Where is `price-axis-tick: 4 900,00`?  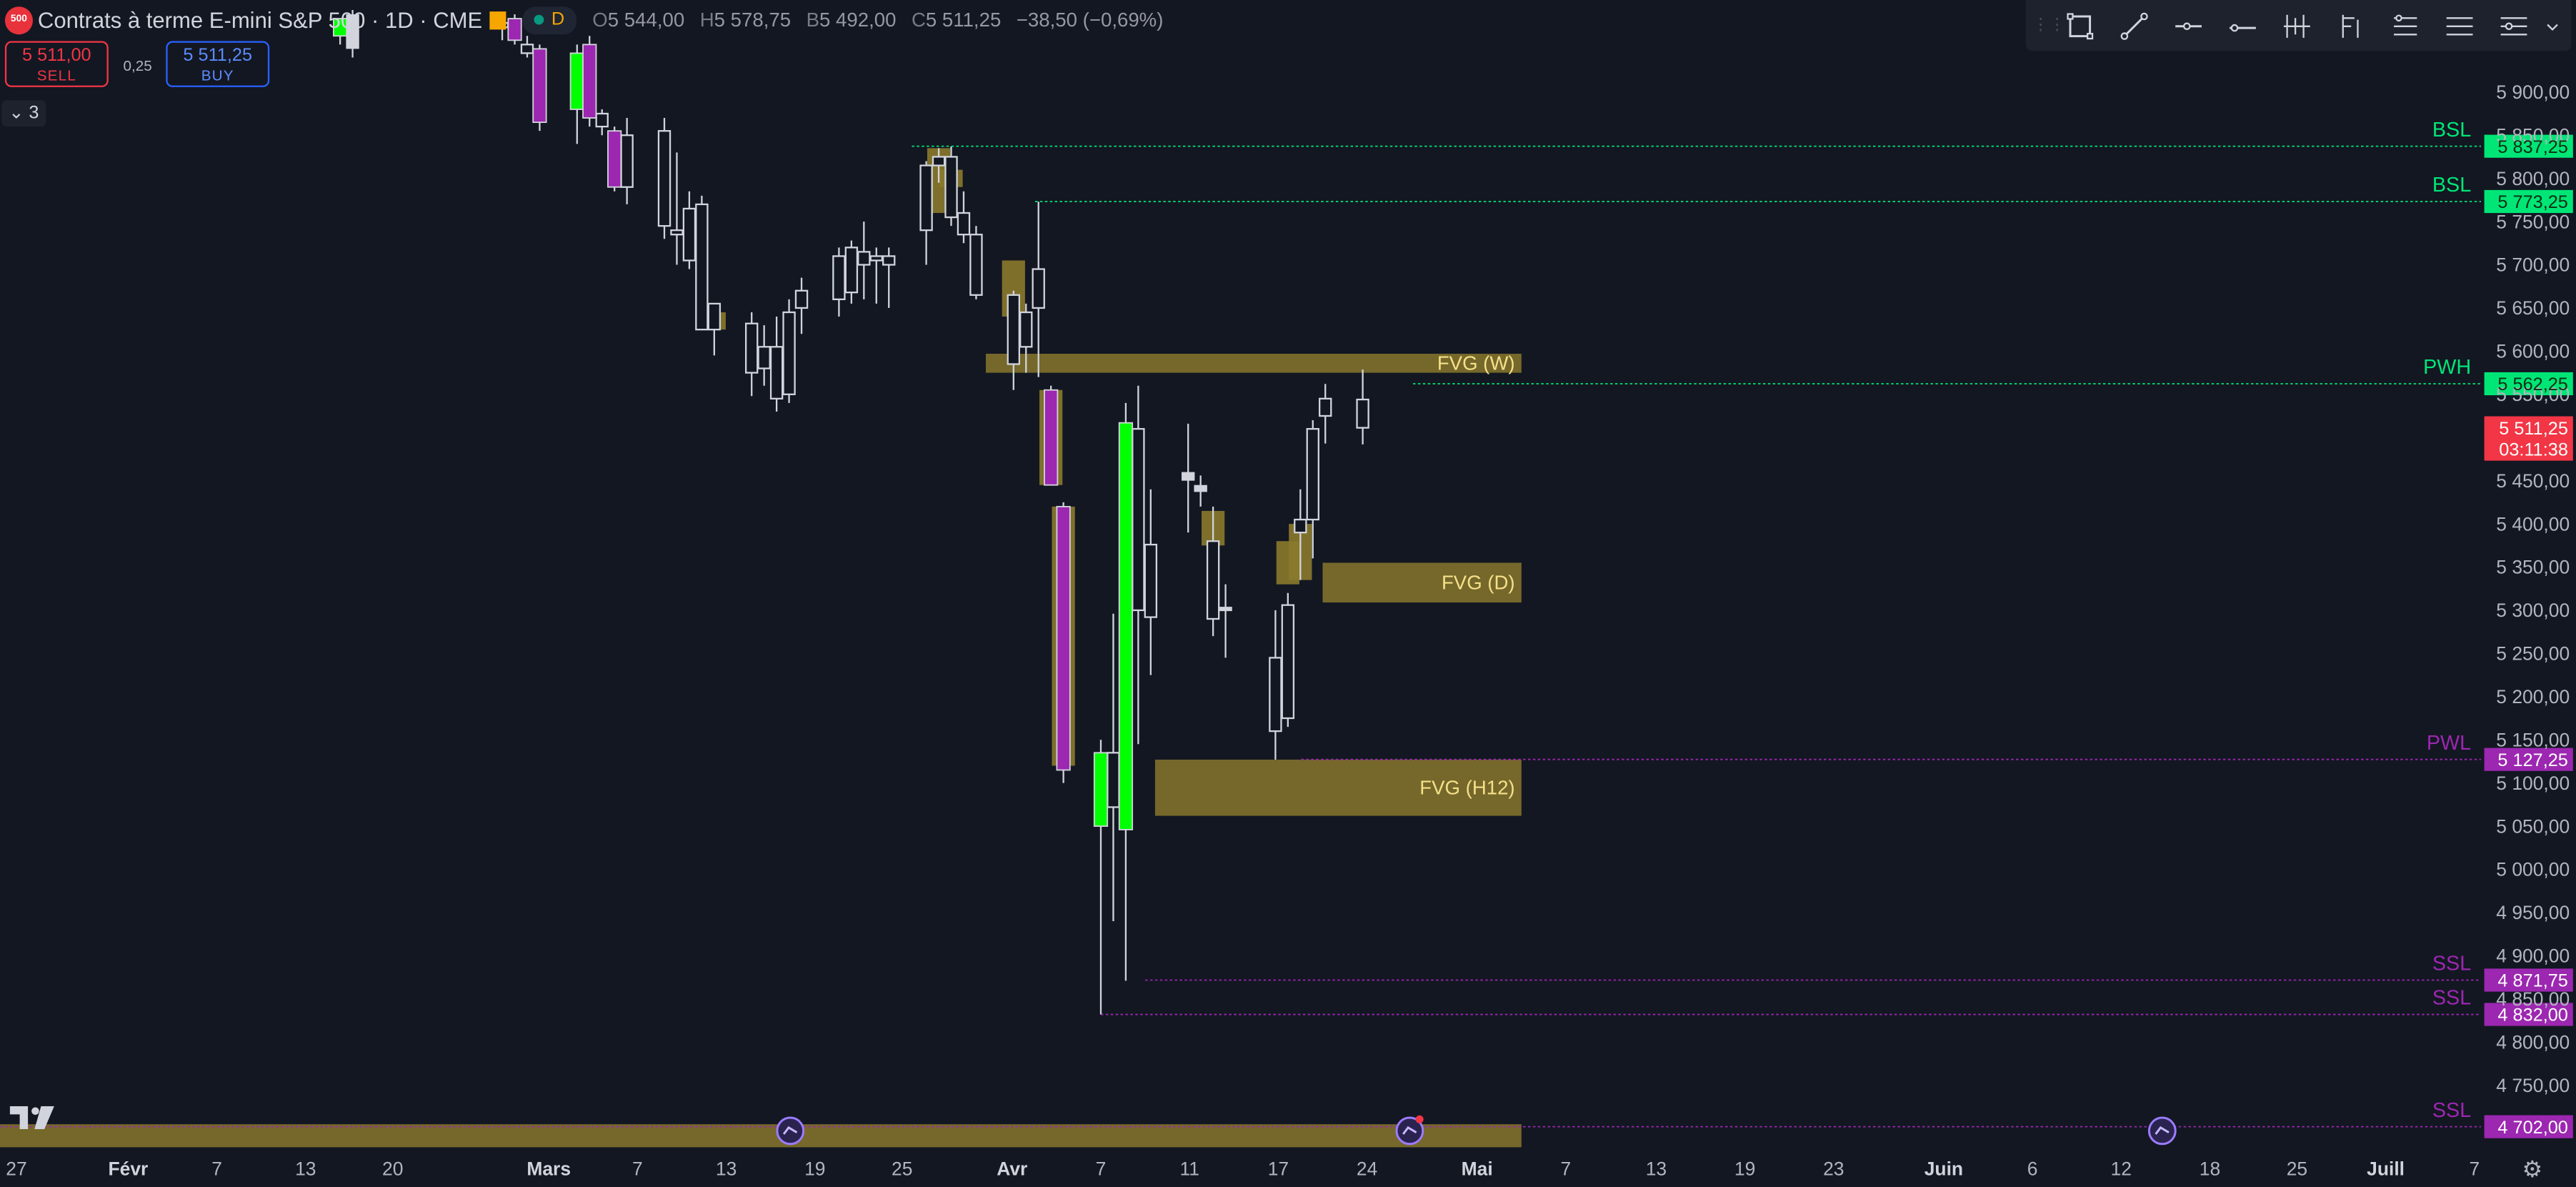
price-axis-tick: 4 900,00 is located at coordinates (2533, 956).